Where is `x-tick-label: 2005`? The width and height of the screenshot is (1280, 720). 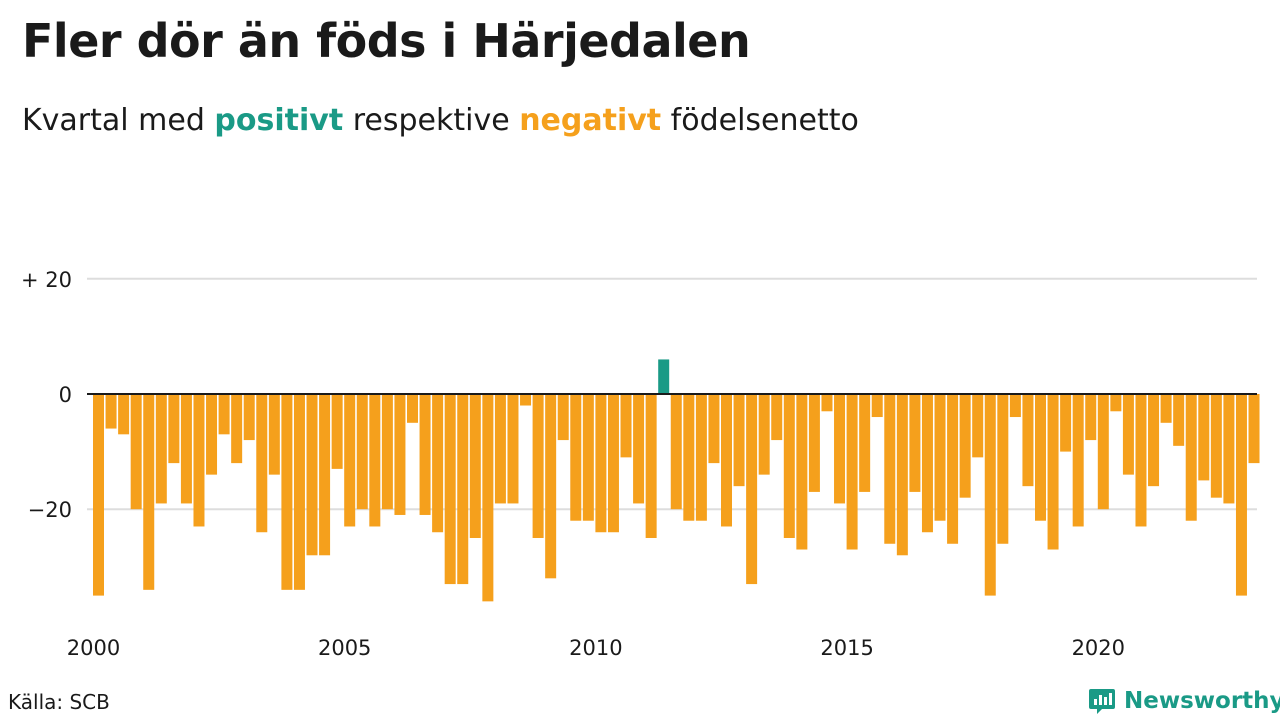
x-tick-label: 2005 is located at coordinates (344, 648).